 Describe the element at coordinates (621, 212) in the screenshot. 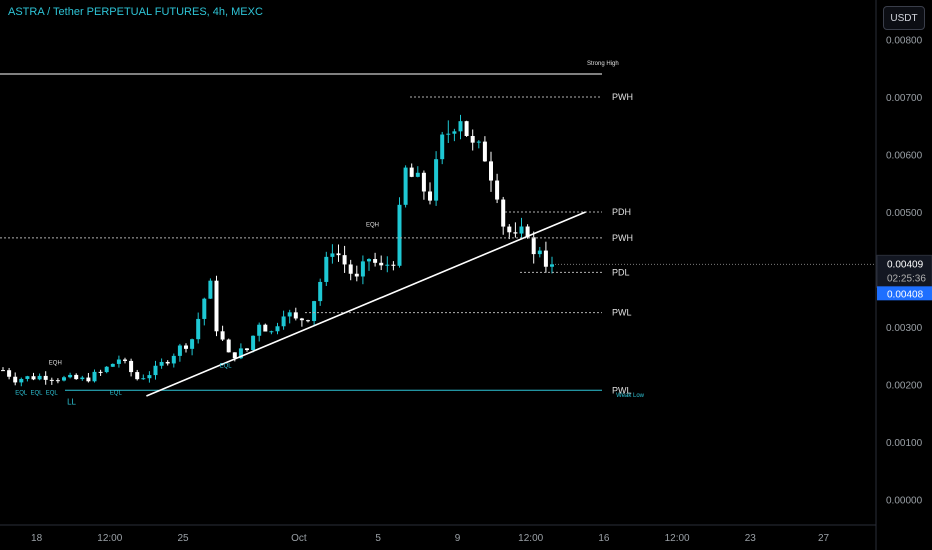

I see `level-label: PDH` at that location.